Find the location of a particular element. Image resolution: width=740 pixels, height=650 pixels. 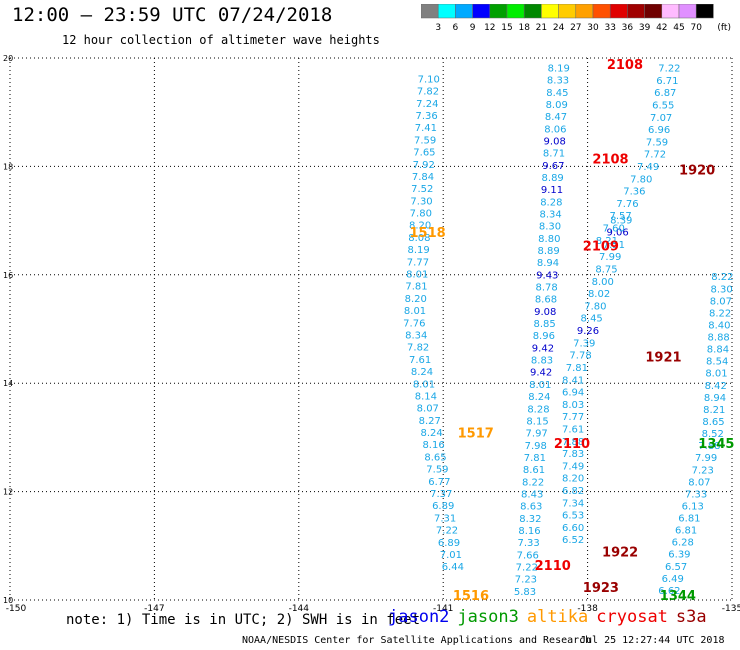

wave-height-value: 7.76 is located at coordinates (627, 204).